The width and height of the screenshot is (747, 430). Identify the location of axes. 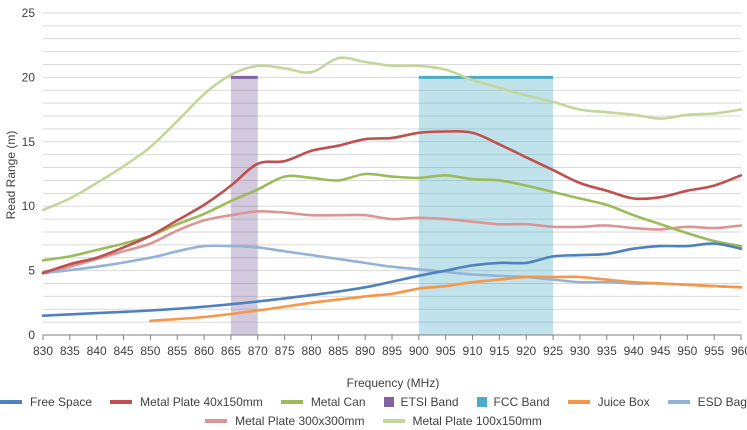
(392, 337).